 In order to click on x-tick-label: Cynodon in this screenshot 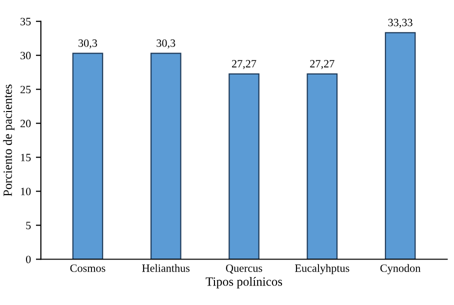, I will do `click(400, 269)`.